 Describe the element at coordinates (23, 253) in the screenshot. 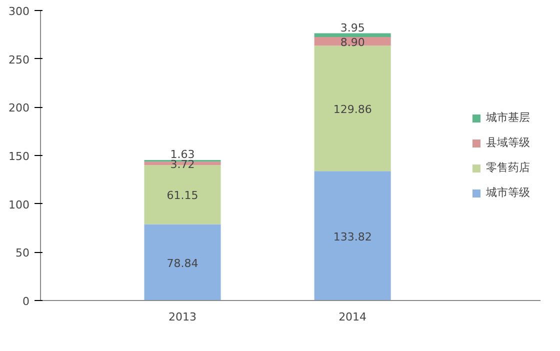

I see `y-tick-label: 50` at that location.